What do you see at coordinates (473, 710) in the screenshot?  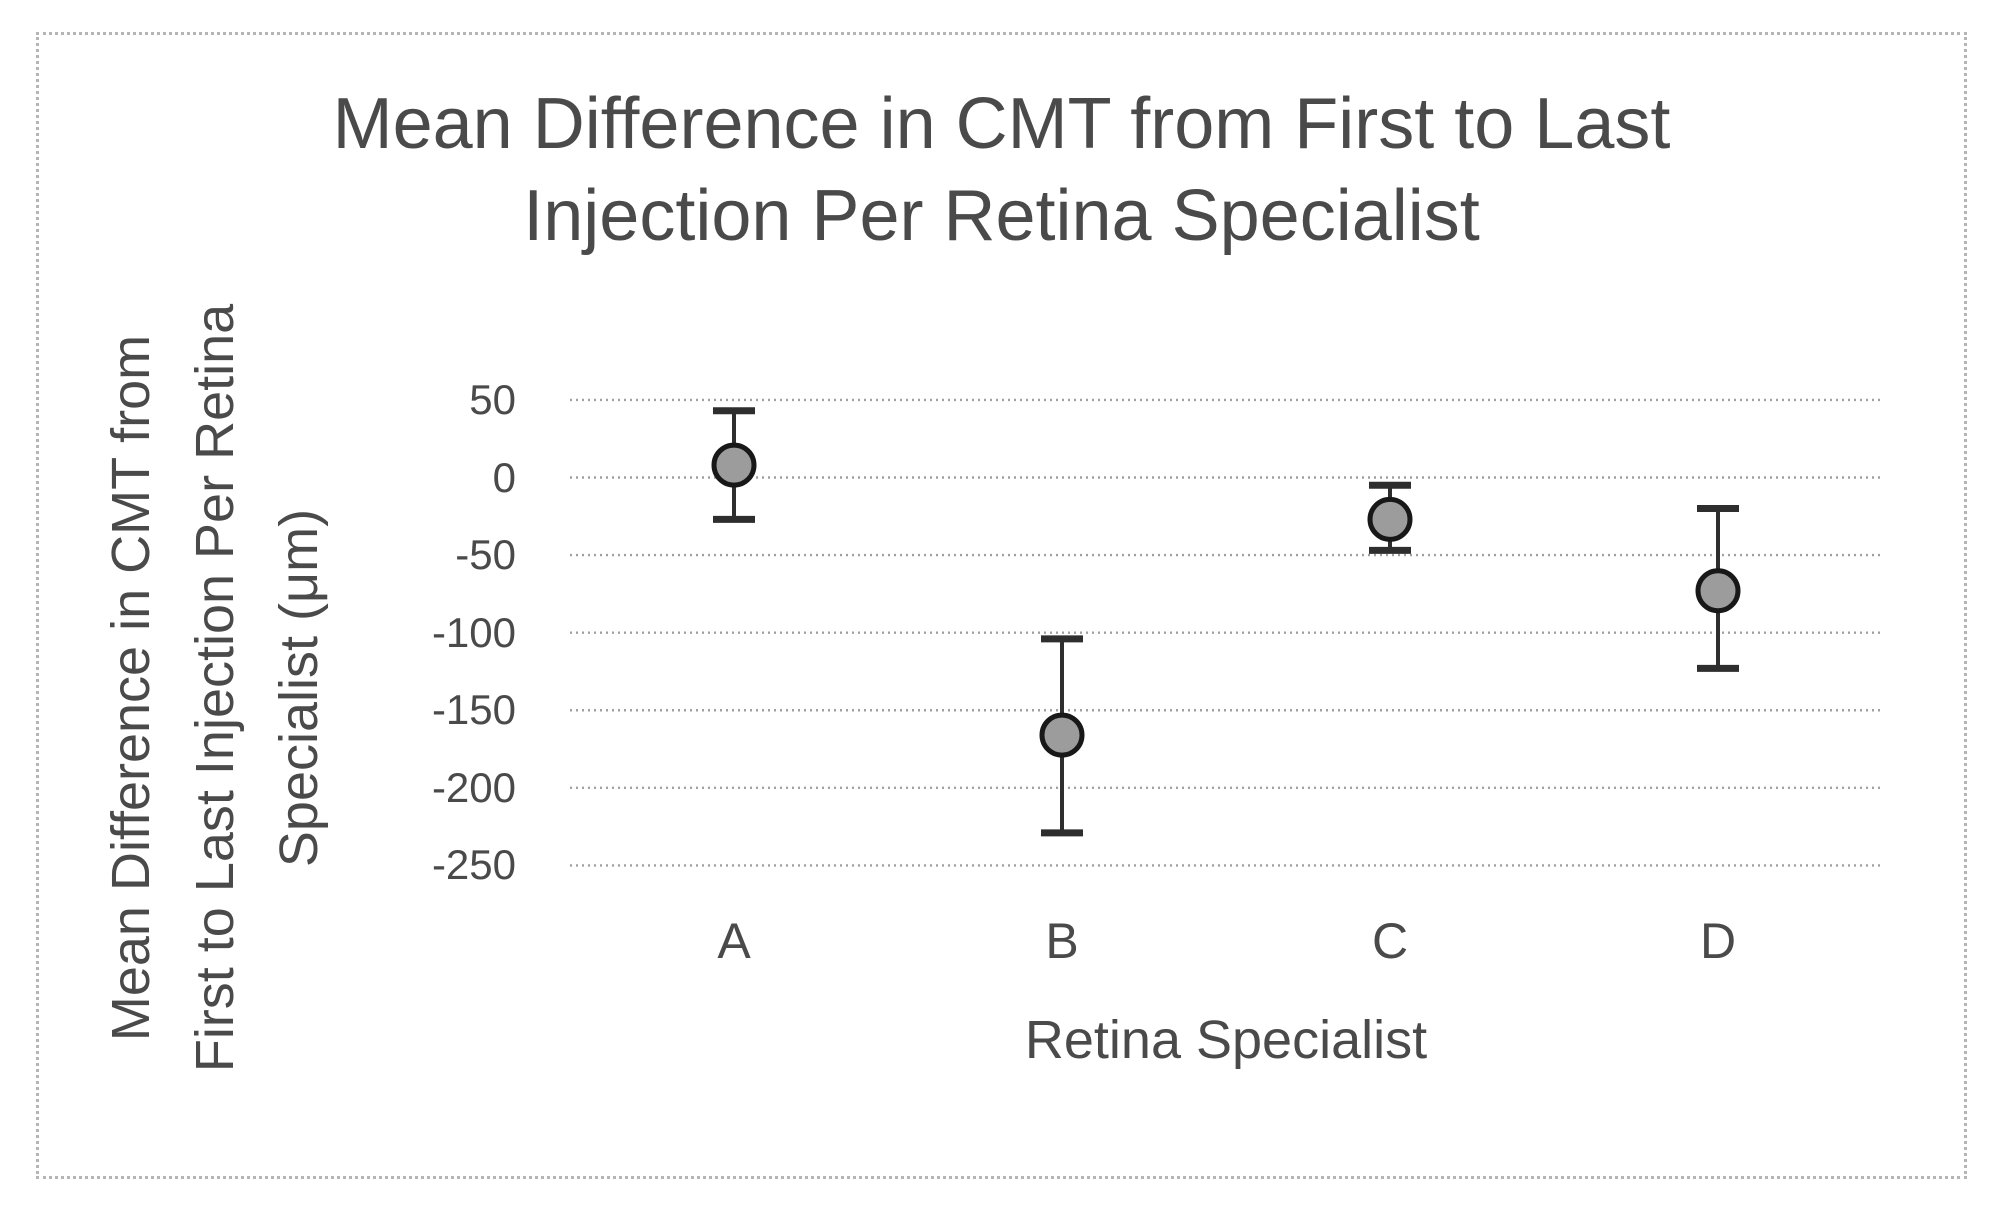 I see `y-tick-label: -150` at bounding box center [473, 710].